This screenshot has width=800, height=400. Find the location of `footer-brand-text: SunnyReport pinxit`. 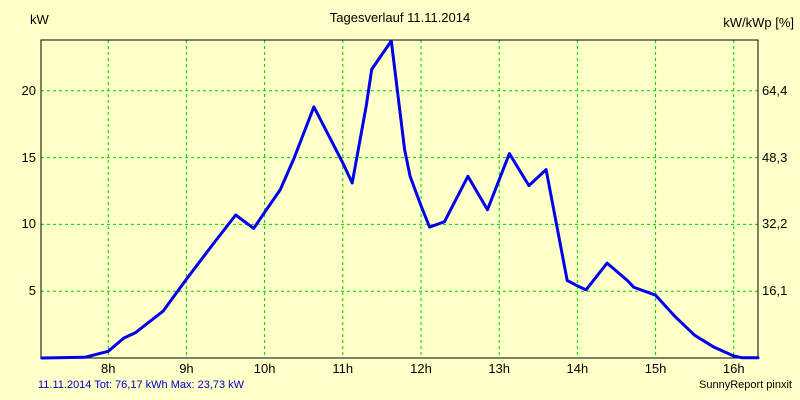

footer-brand-text: SunnyReport pinxit is located at coordinates (745, 385).